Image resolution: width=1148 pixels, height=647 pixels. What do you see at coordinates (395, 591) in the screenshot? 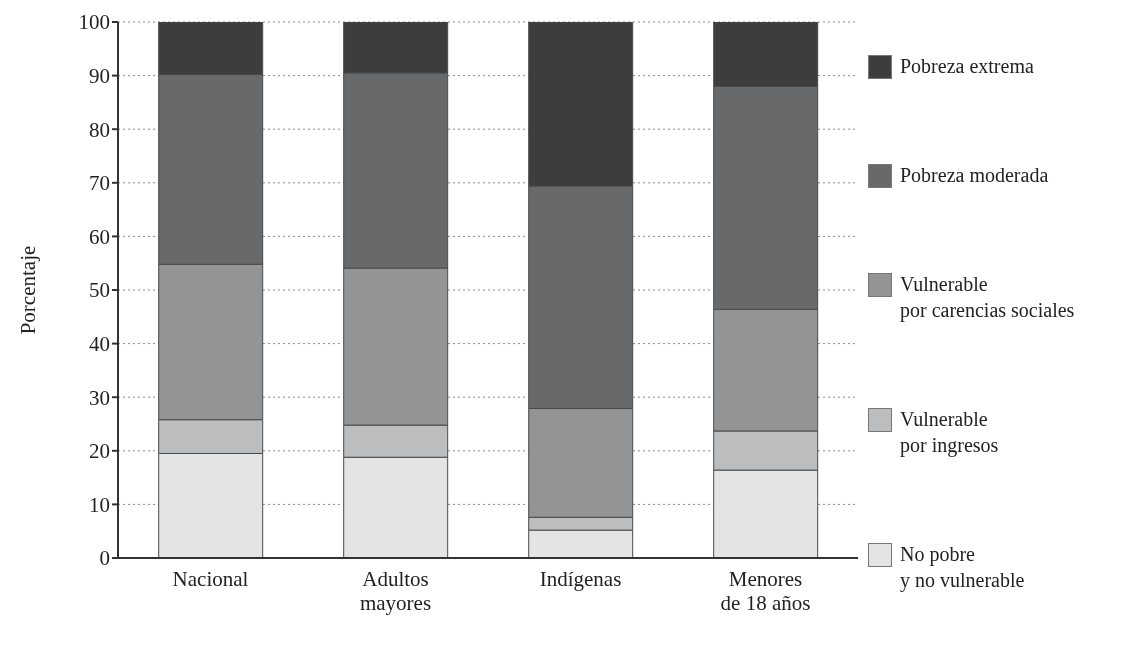
I see `x-tick-label: Adultos mayores` at bounding box center [395, 591].